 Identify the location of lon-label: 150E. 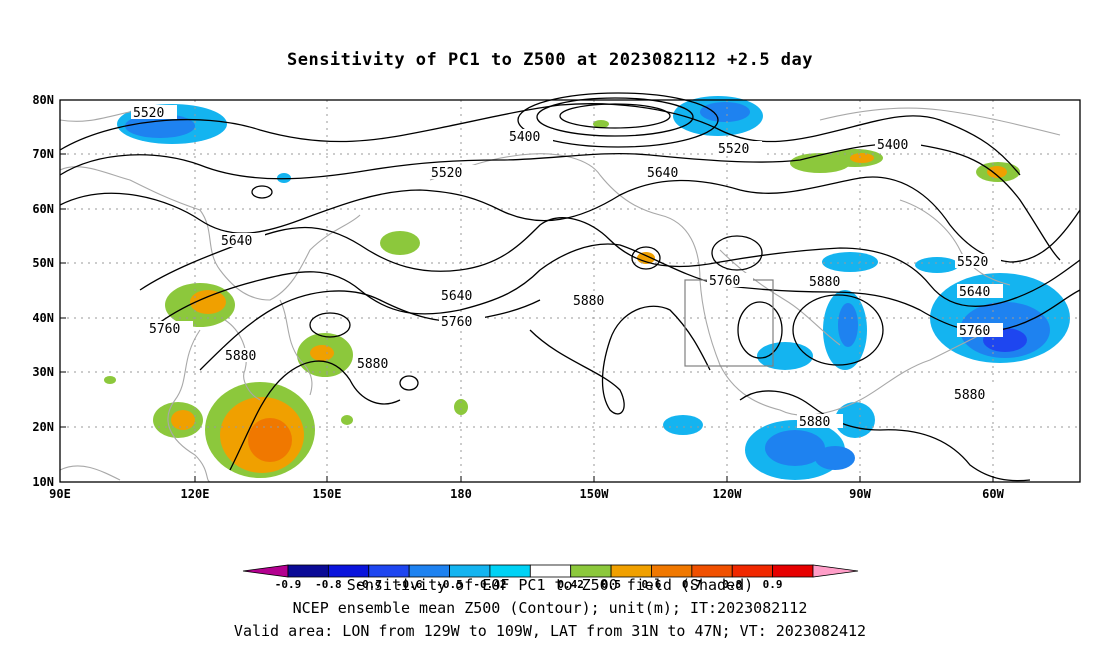
(327, 494).